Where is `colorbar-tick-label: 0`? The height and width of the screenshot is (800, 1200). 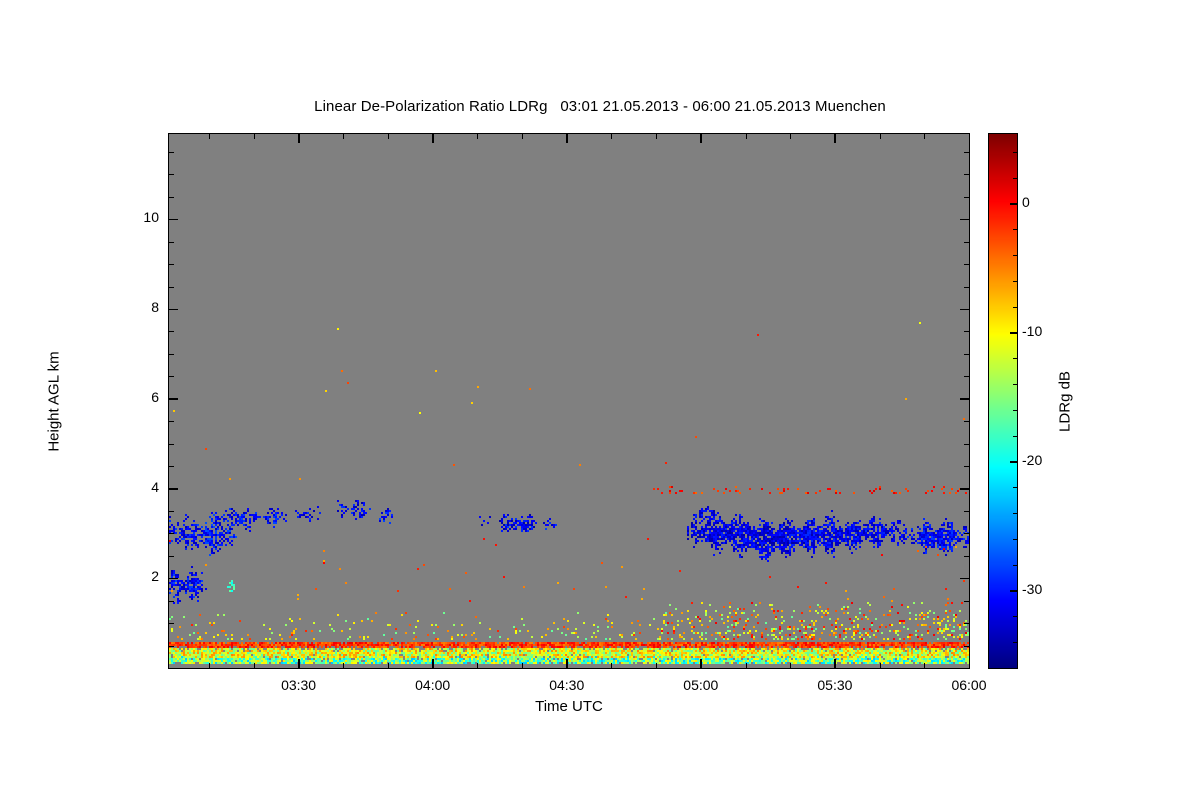
colorbar-tick-label: 0 is located at coordinates (1026, 201).